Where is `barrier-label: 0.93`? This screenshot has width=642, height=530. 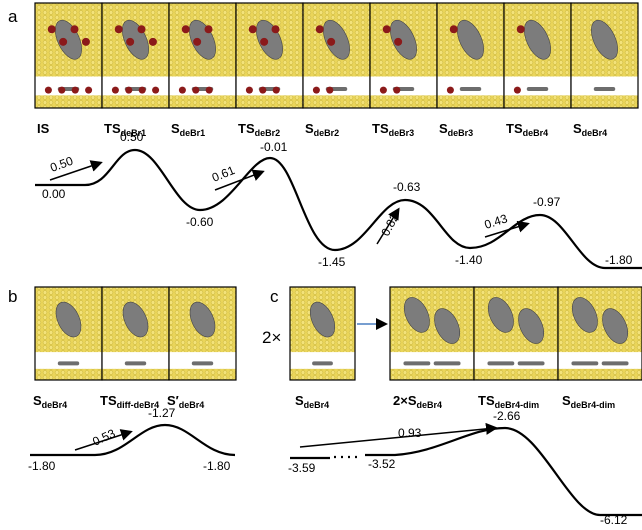
barrier-label: 0.93 is located at coordinates (410, 433).